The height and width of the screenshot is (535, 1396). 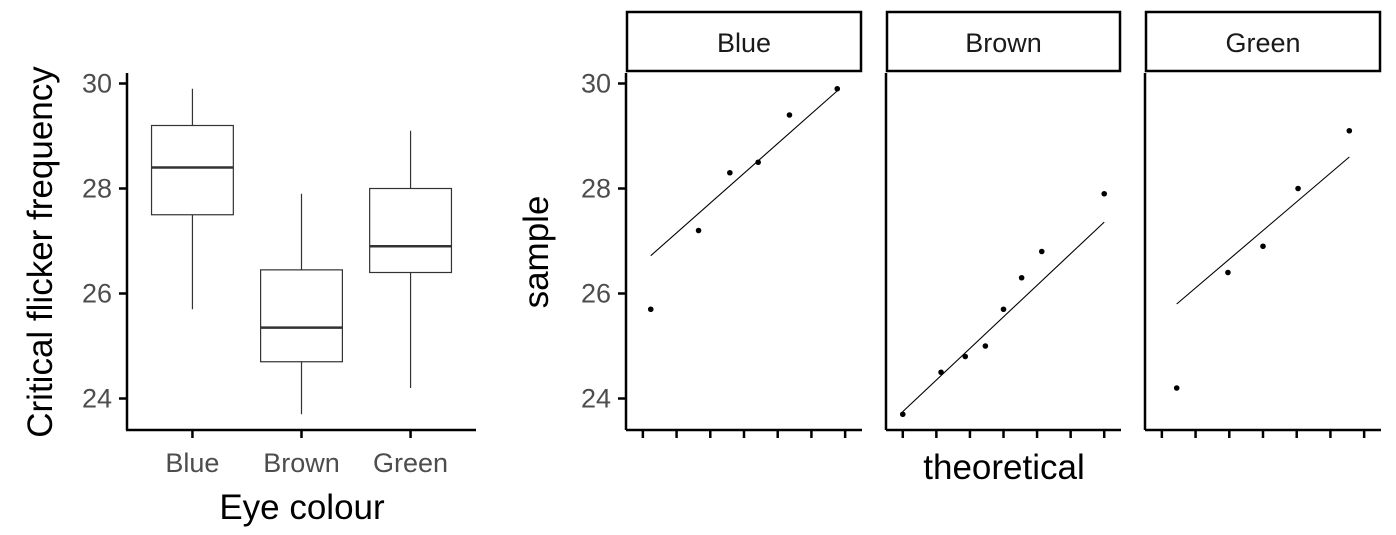 What do you see at coordinates (97, 399) in the screenshot?
I see `boxplot-y-tick-label: 24` at bounding box center [97, 399].